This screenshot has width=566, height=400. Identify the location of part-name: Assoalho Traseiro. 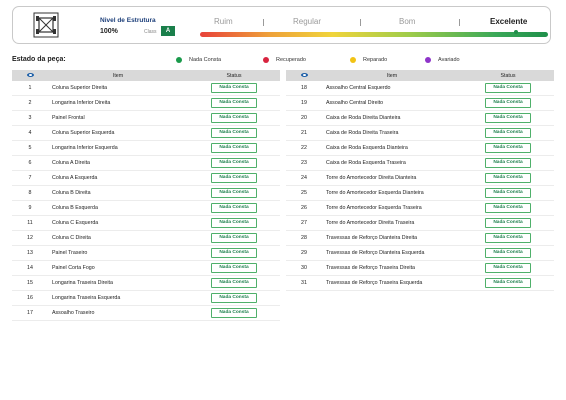
(118, 313).